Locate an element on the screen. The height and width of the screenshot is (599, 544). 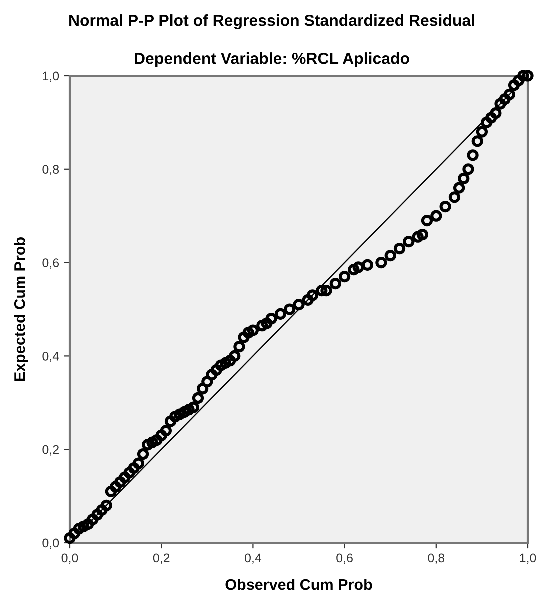
x-tick-label: 1,0 is located at coordinates (528, 559).